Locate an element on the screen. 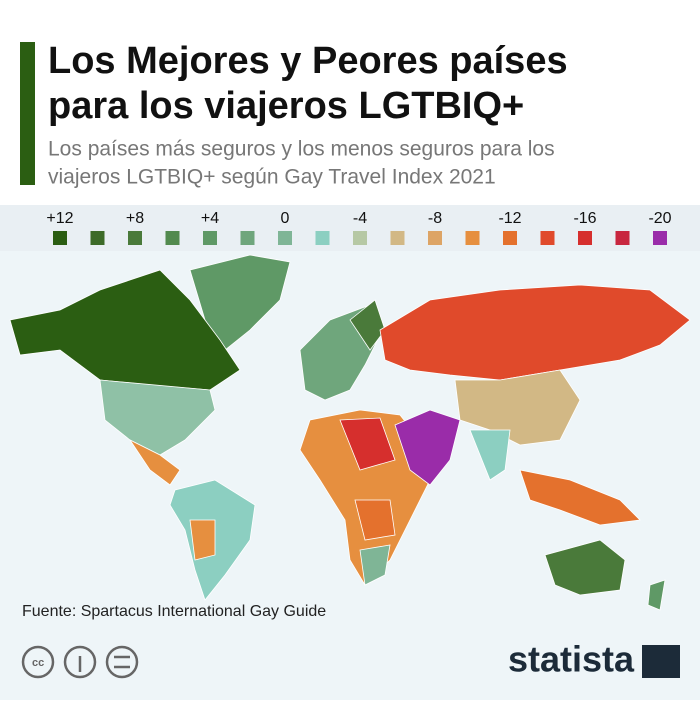 The height and width of the screenshot is (705, 700). logo-mark is located at coordinates (661, 661).